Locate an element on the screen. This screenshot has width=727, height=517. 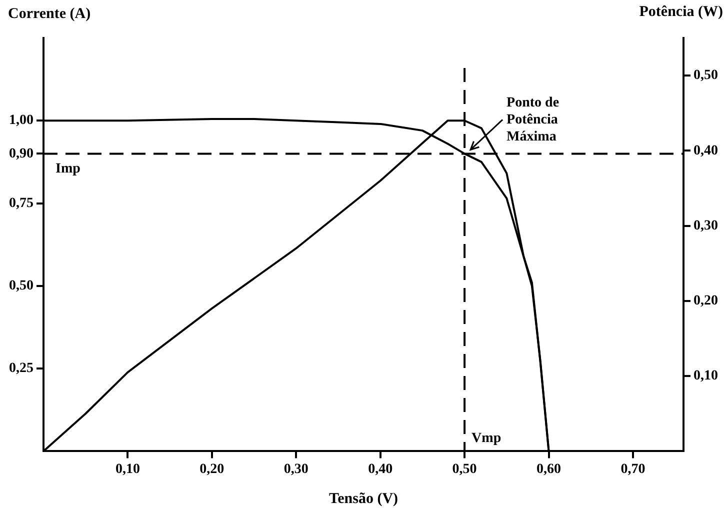
x-tick-label: 0,50 is located at coordinates (464, 470).